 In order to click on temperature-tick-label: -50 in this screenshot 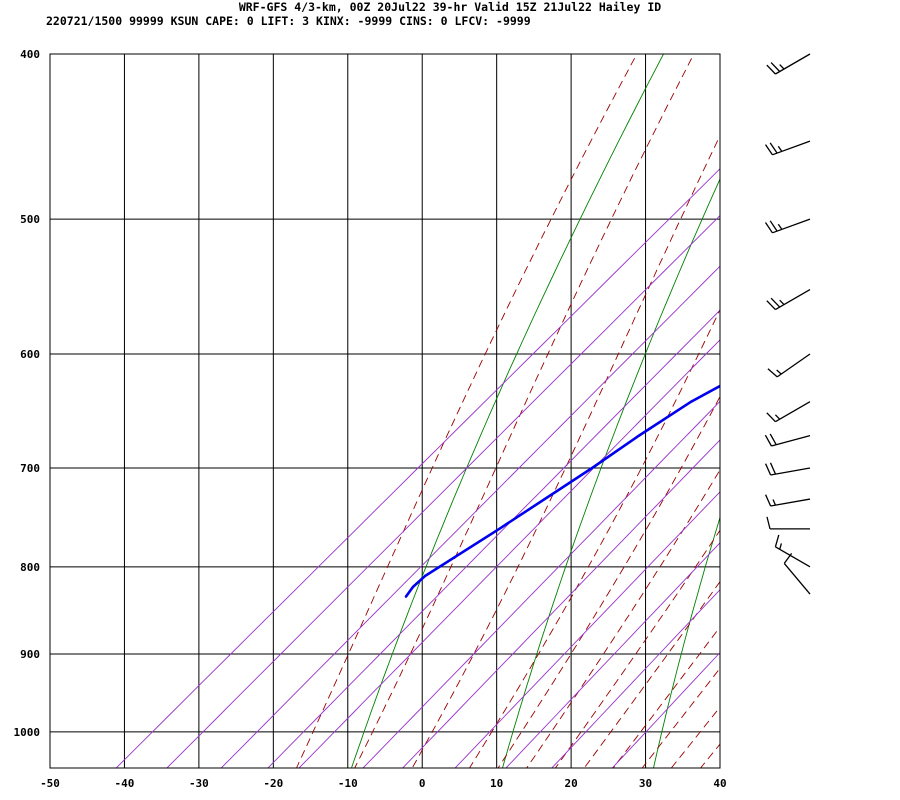, I will do `click(50, 783)`.